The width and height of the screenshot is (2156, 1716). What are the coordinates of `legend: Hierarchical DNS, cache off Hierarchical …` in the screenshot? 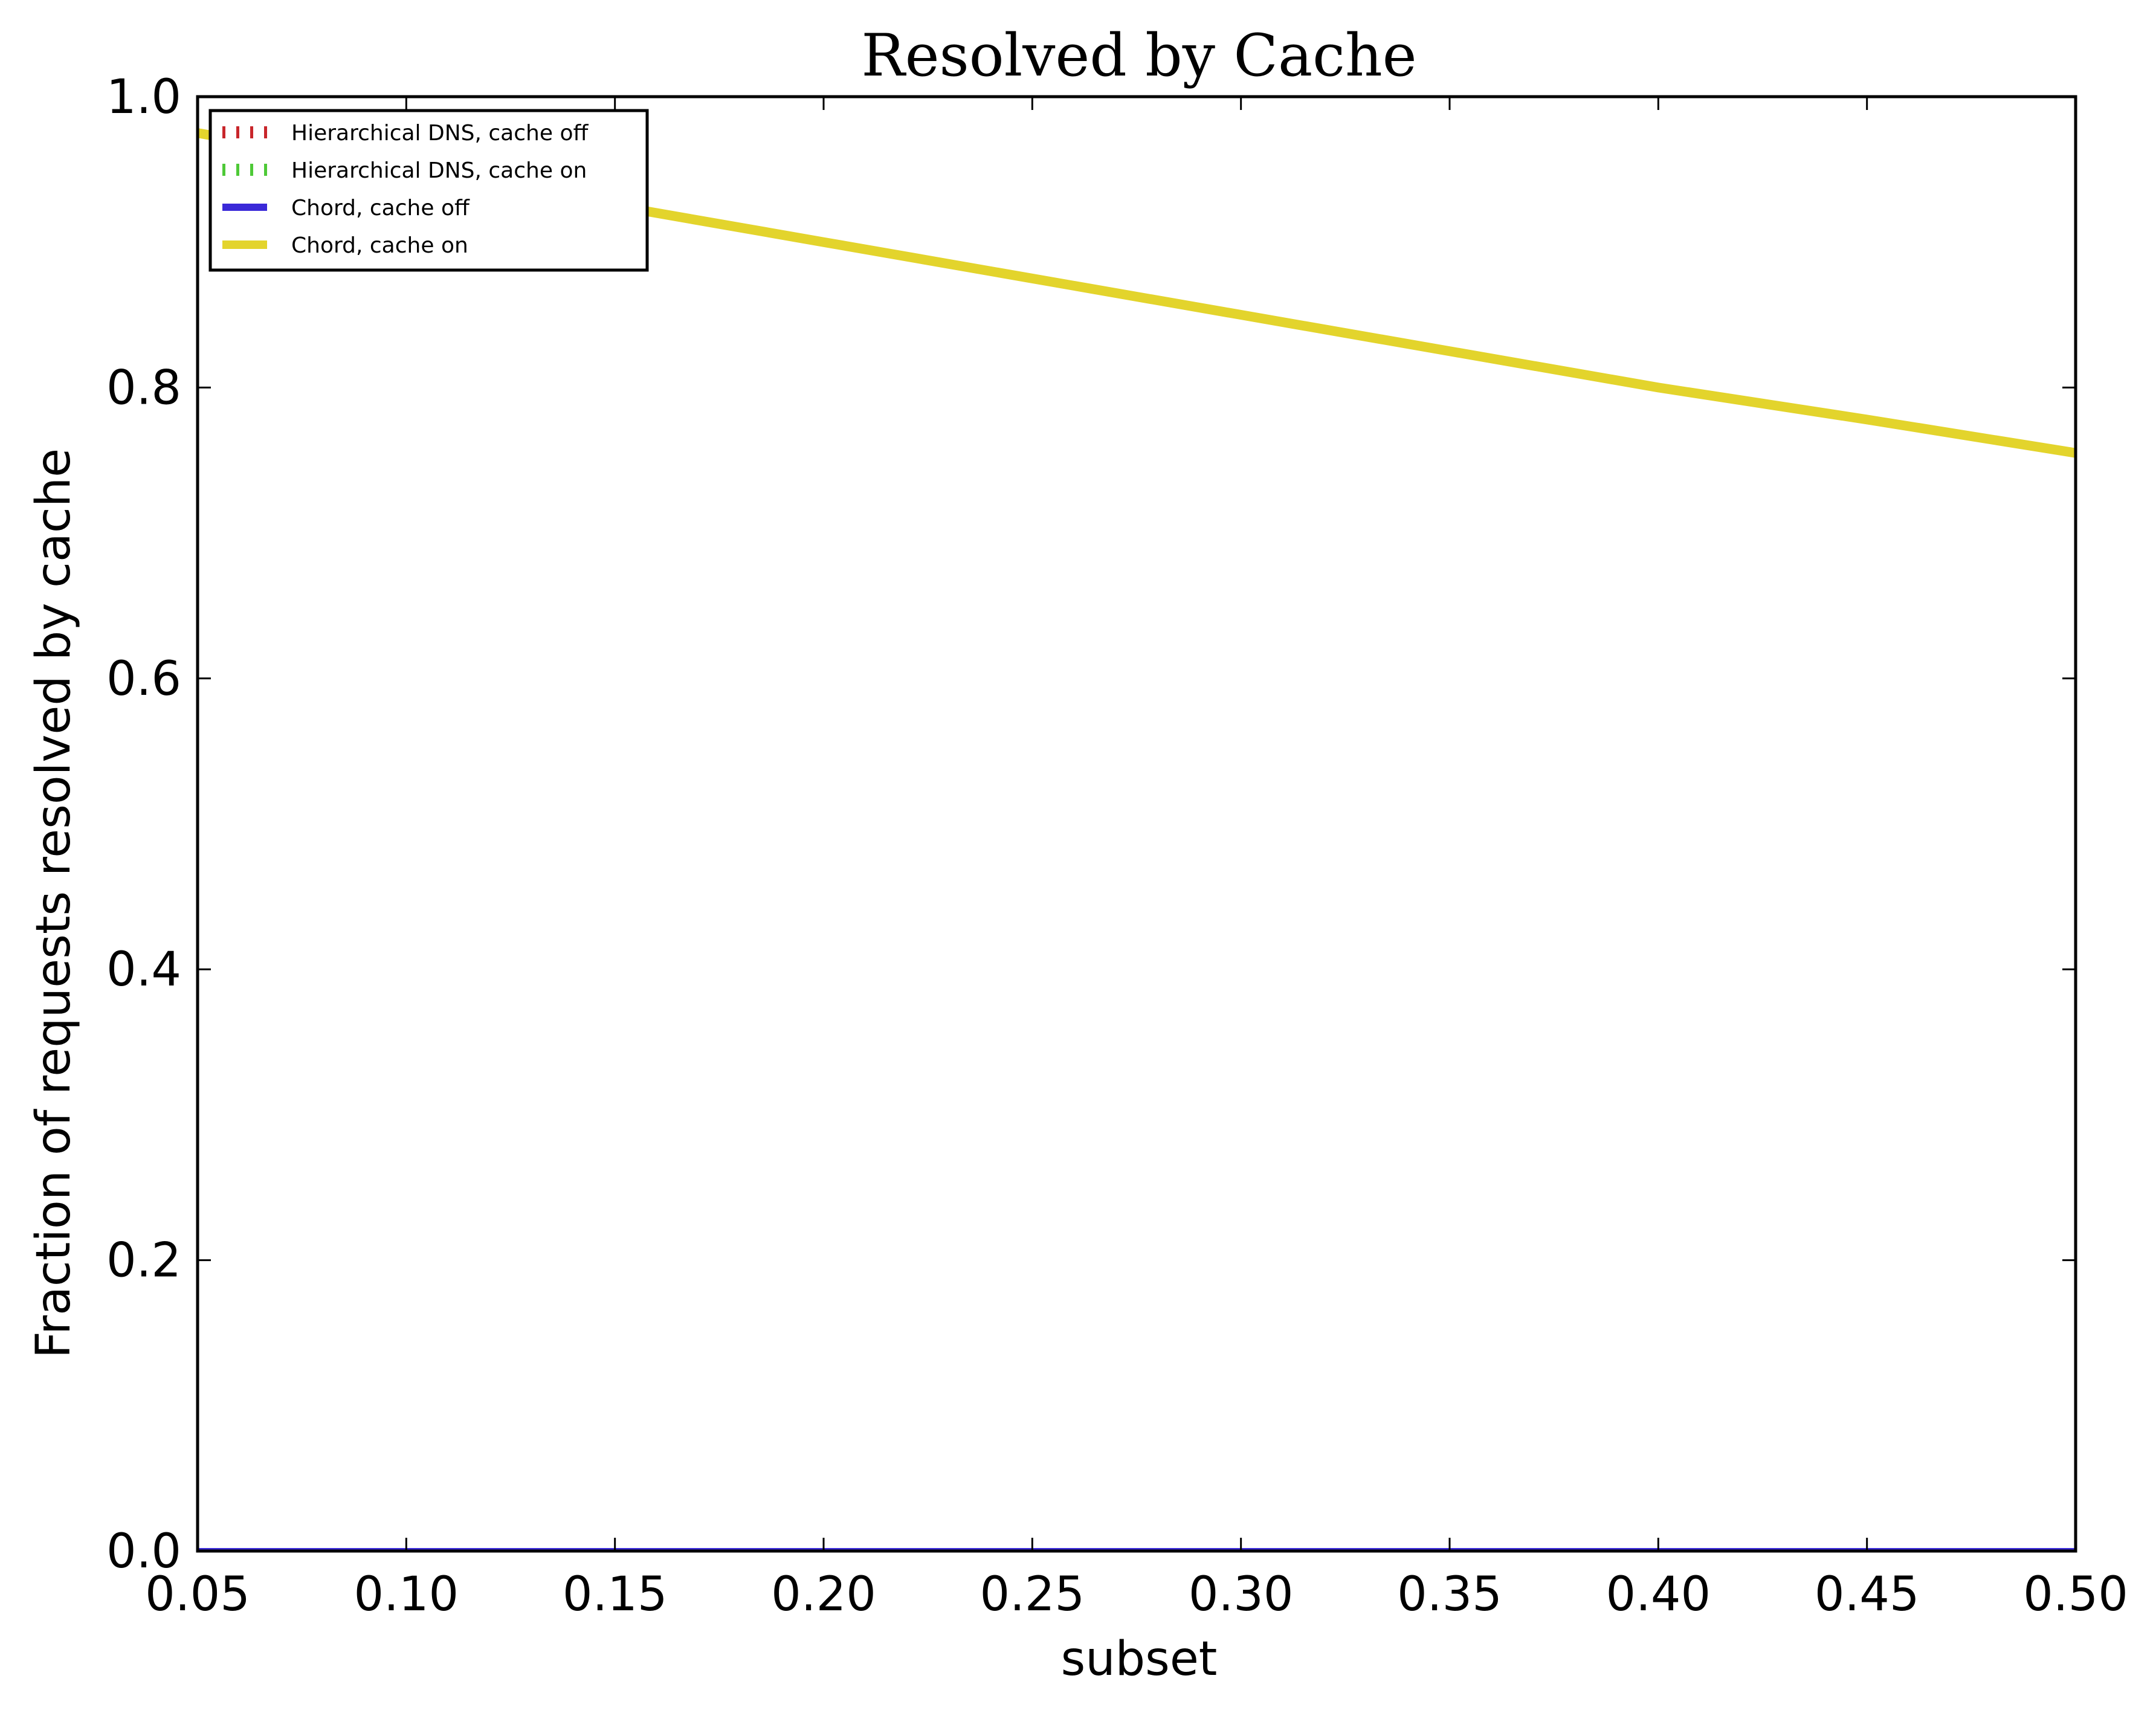 It's located at (429, 190).